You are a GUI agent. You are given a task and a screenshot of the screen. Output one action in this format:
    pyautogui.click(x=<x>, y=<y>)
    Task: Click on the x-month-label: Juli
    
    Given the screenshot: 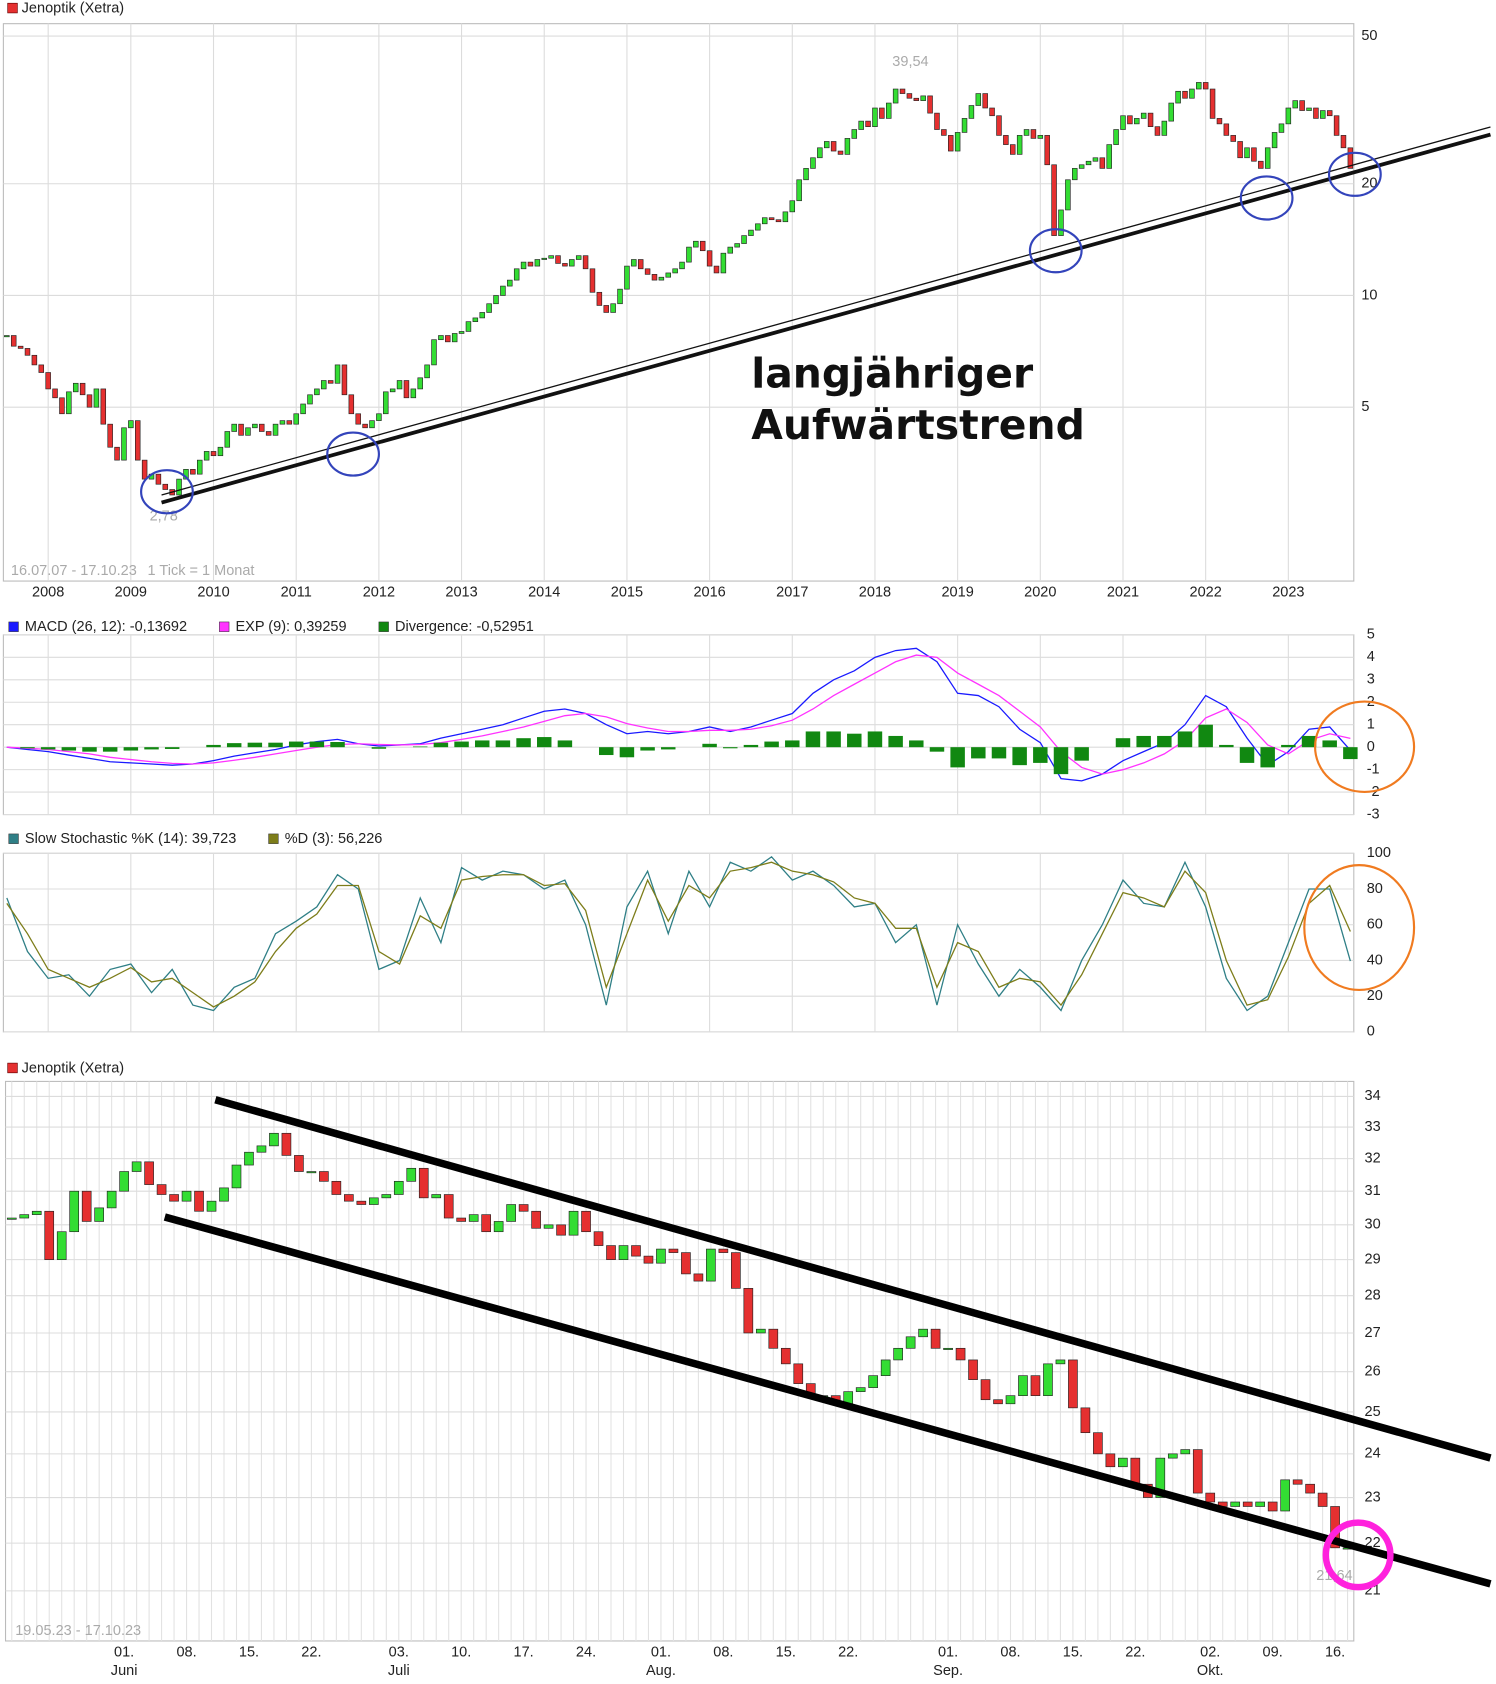 What is the action you would take?
    pyautogui.click(x=399, y=1671)
    